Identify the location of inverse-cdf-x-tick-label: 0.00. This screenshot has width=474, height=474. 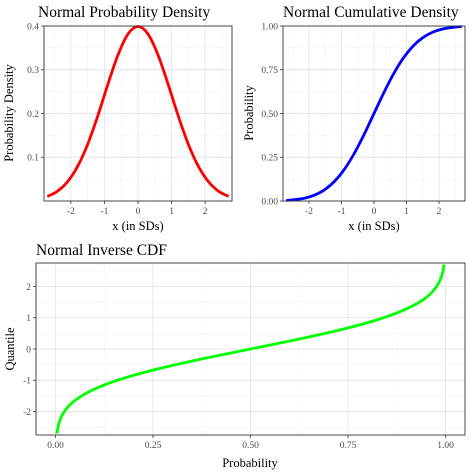
(55, 446).